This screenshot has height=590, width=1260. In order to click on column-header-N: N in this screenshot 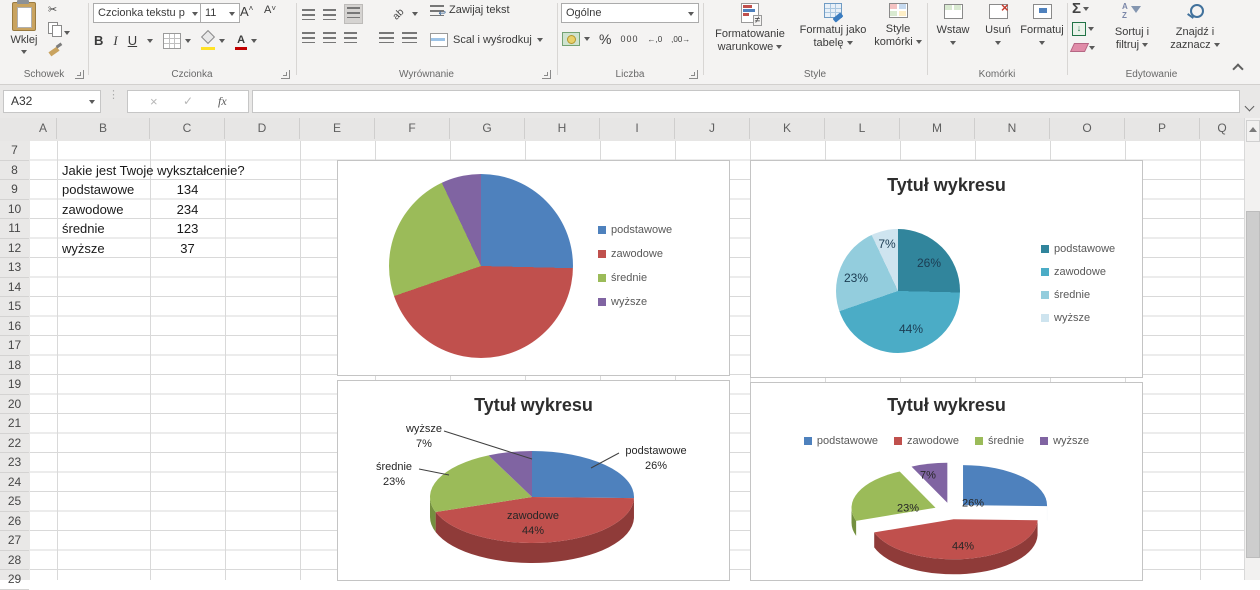, I will do `click(1012, 128)`.